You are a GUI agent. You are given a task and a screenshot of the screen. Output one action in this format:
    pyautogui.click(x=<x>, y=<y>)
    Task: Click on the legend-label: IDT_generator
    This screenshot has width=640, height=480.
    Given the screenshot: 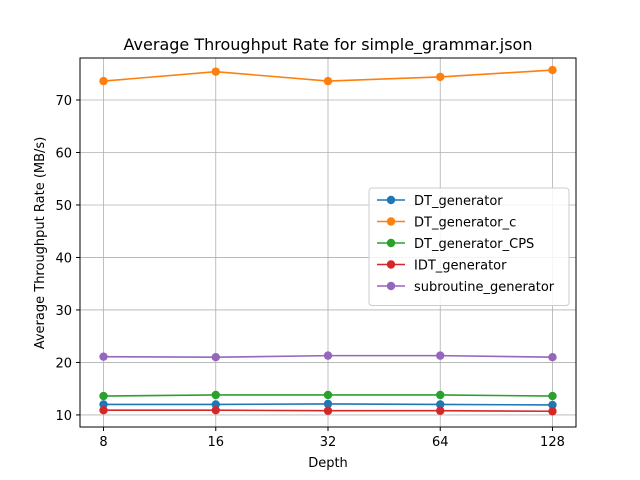 What is the action you would take?
    pyautogui.click(x=460, y=266)
    